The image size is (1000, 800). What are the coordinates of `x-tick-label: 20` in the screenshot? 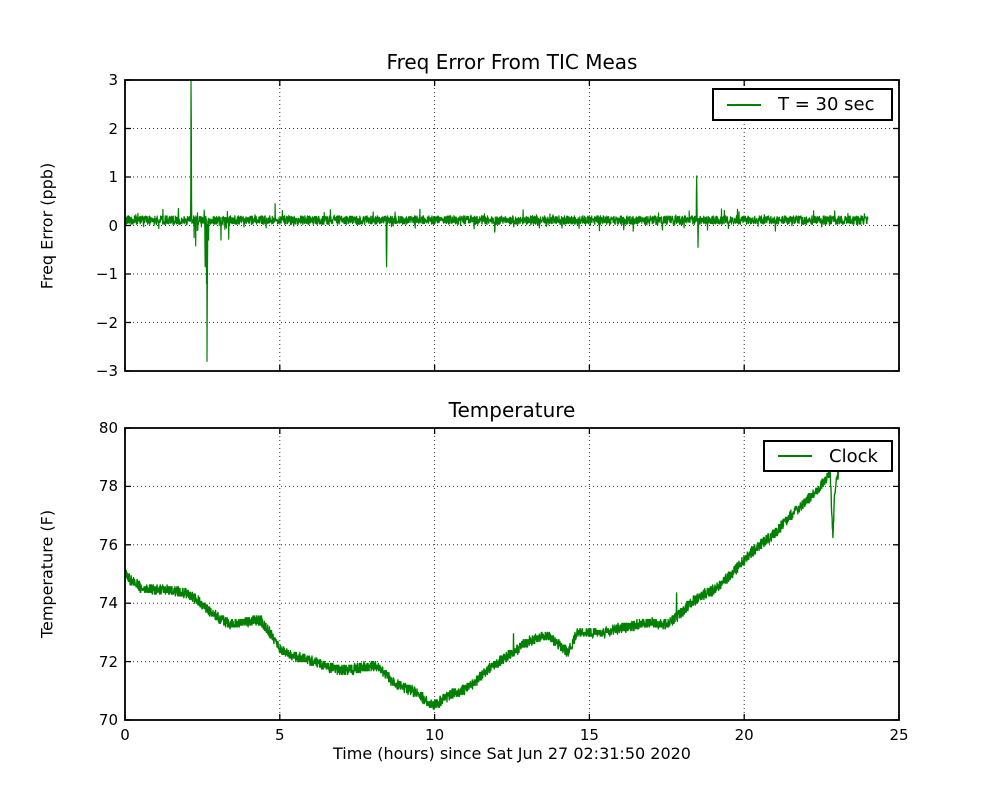 It's located at (744, 735).